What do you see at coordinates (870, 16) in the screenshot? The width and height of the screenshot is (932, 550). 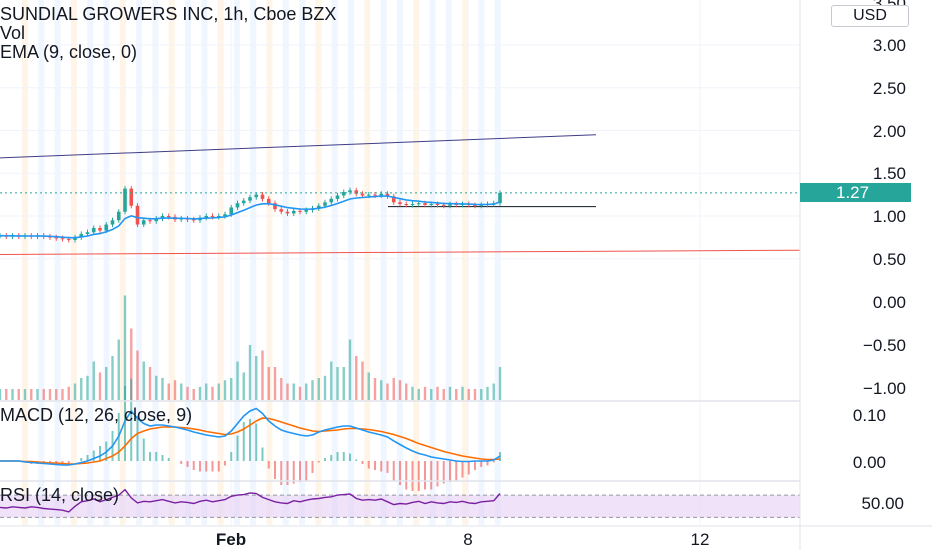 I see `currency-button: USD` at bounding box center [870, 16].